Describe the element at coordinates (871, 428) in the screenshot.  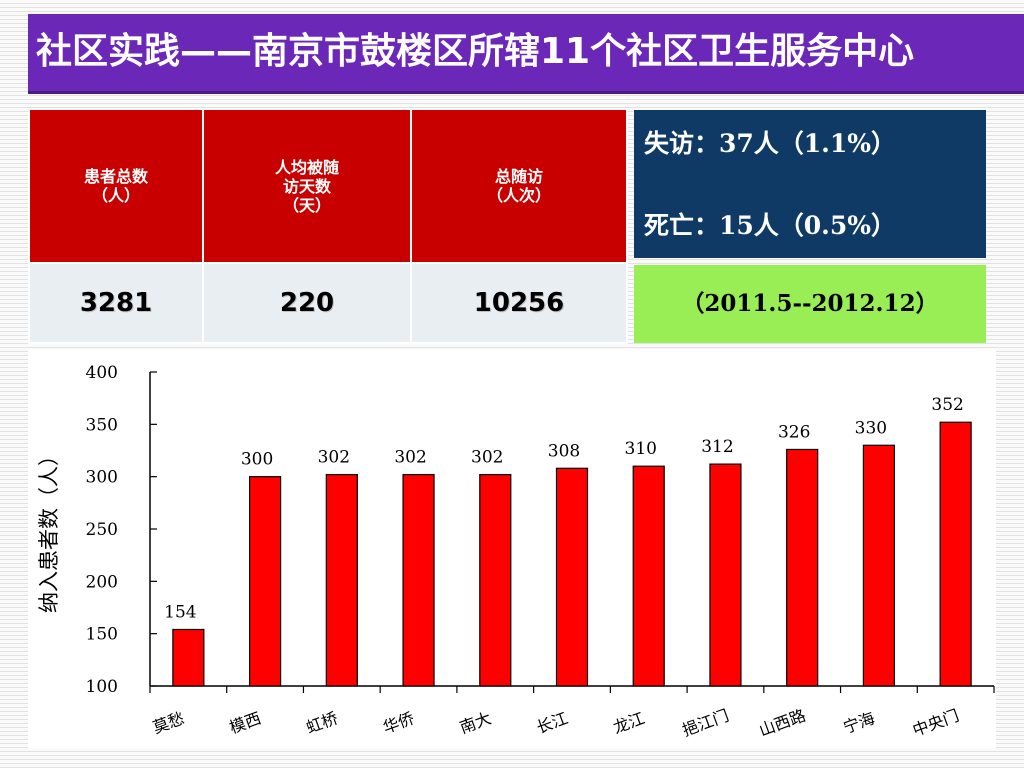
I see `data-label: 330` at that location.